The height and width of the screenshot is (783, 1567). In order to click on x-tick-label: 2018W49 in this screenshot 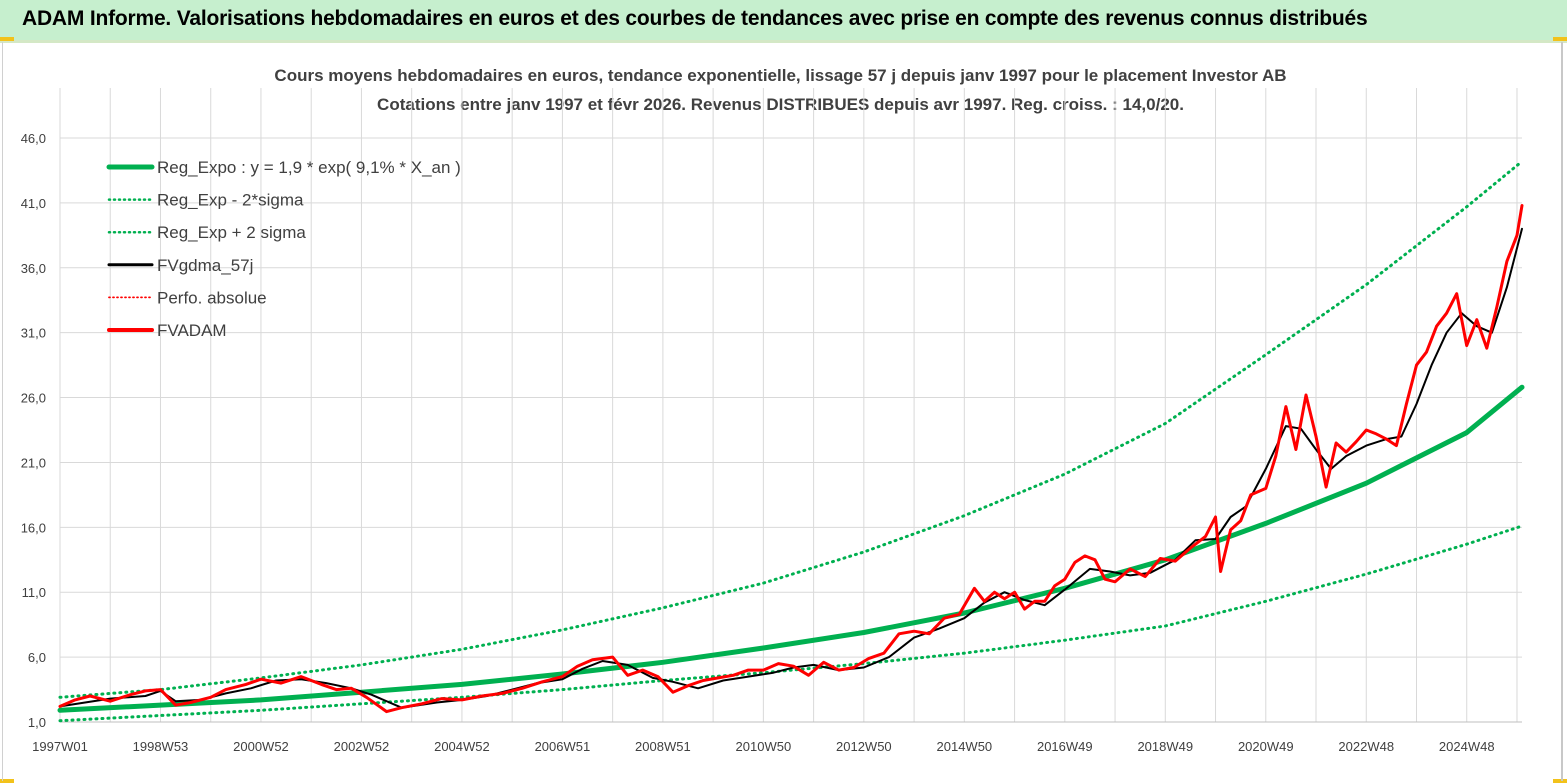, I will do `click(1165, 746)`.